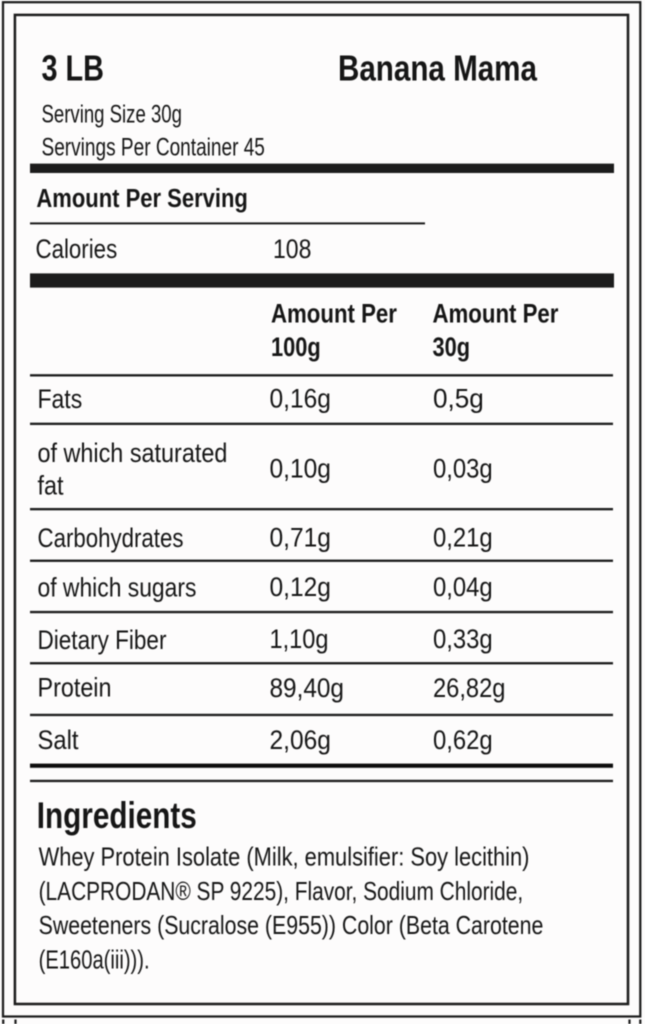 This screenshot has height=1024, width=645. What do you see at coordinates (94, 959) in the screenshot?
I see `svg-text: (E160a(iii))).` at bounding box center [94, 959].